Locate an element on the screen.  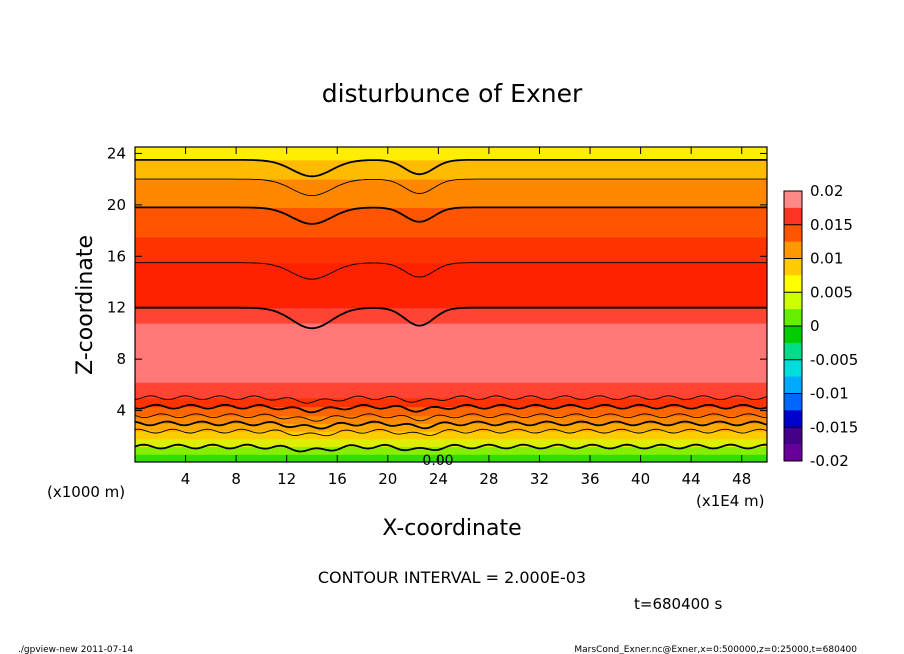
x-tick-label: 36 is located at coordinates (589, 479).